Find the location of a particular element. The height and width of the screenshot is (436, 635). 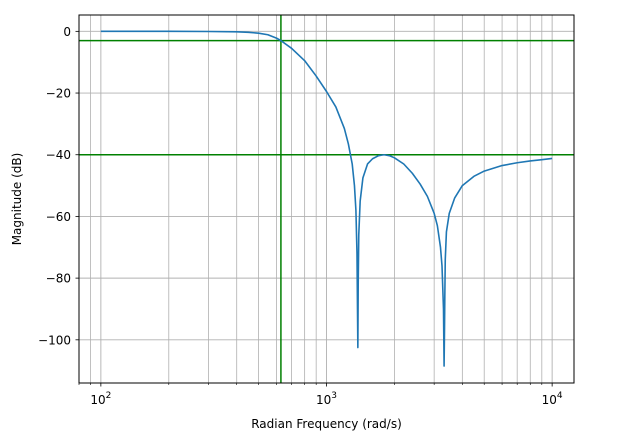

y-tick-label: −40 is located at coordinates (58, 155).